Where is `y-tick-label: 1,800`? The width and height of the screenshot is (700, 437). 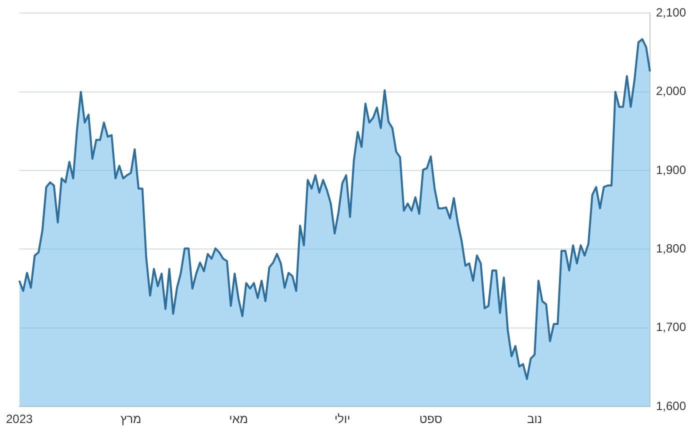 y-tick-label: 1,800 is located at coordinates (671, 249).